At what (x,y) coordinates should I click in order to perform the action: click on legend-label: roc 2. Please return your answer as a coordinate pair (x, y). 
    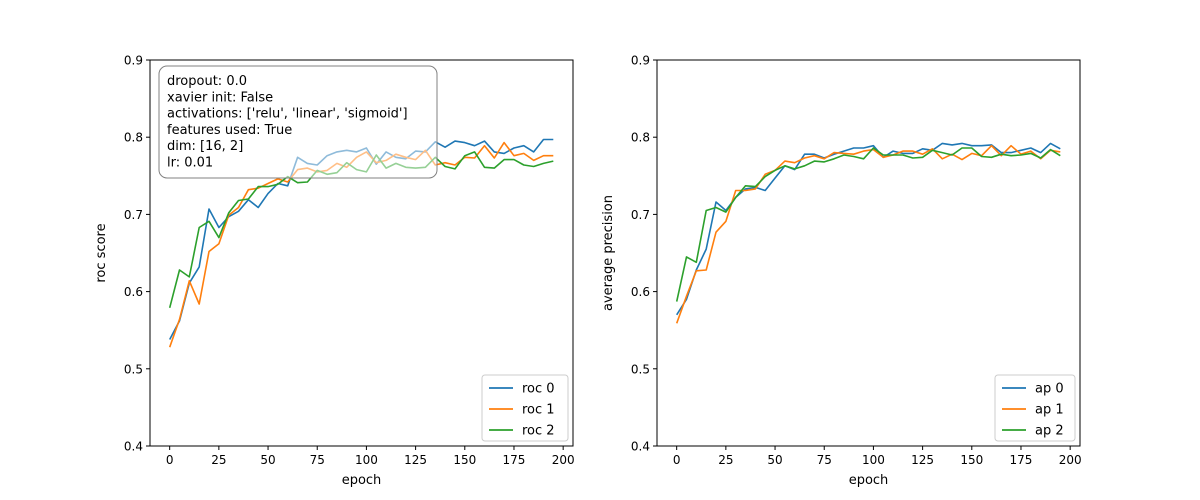
    Looking at the image, I should click on (538, 431).